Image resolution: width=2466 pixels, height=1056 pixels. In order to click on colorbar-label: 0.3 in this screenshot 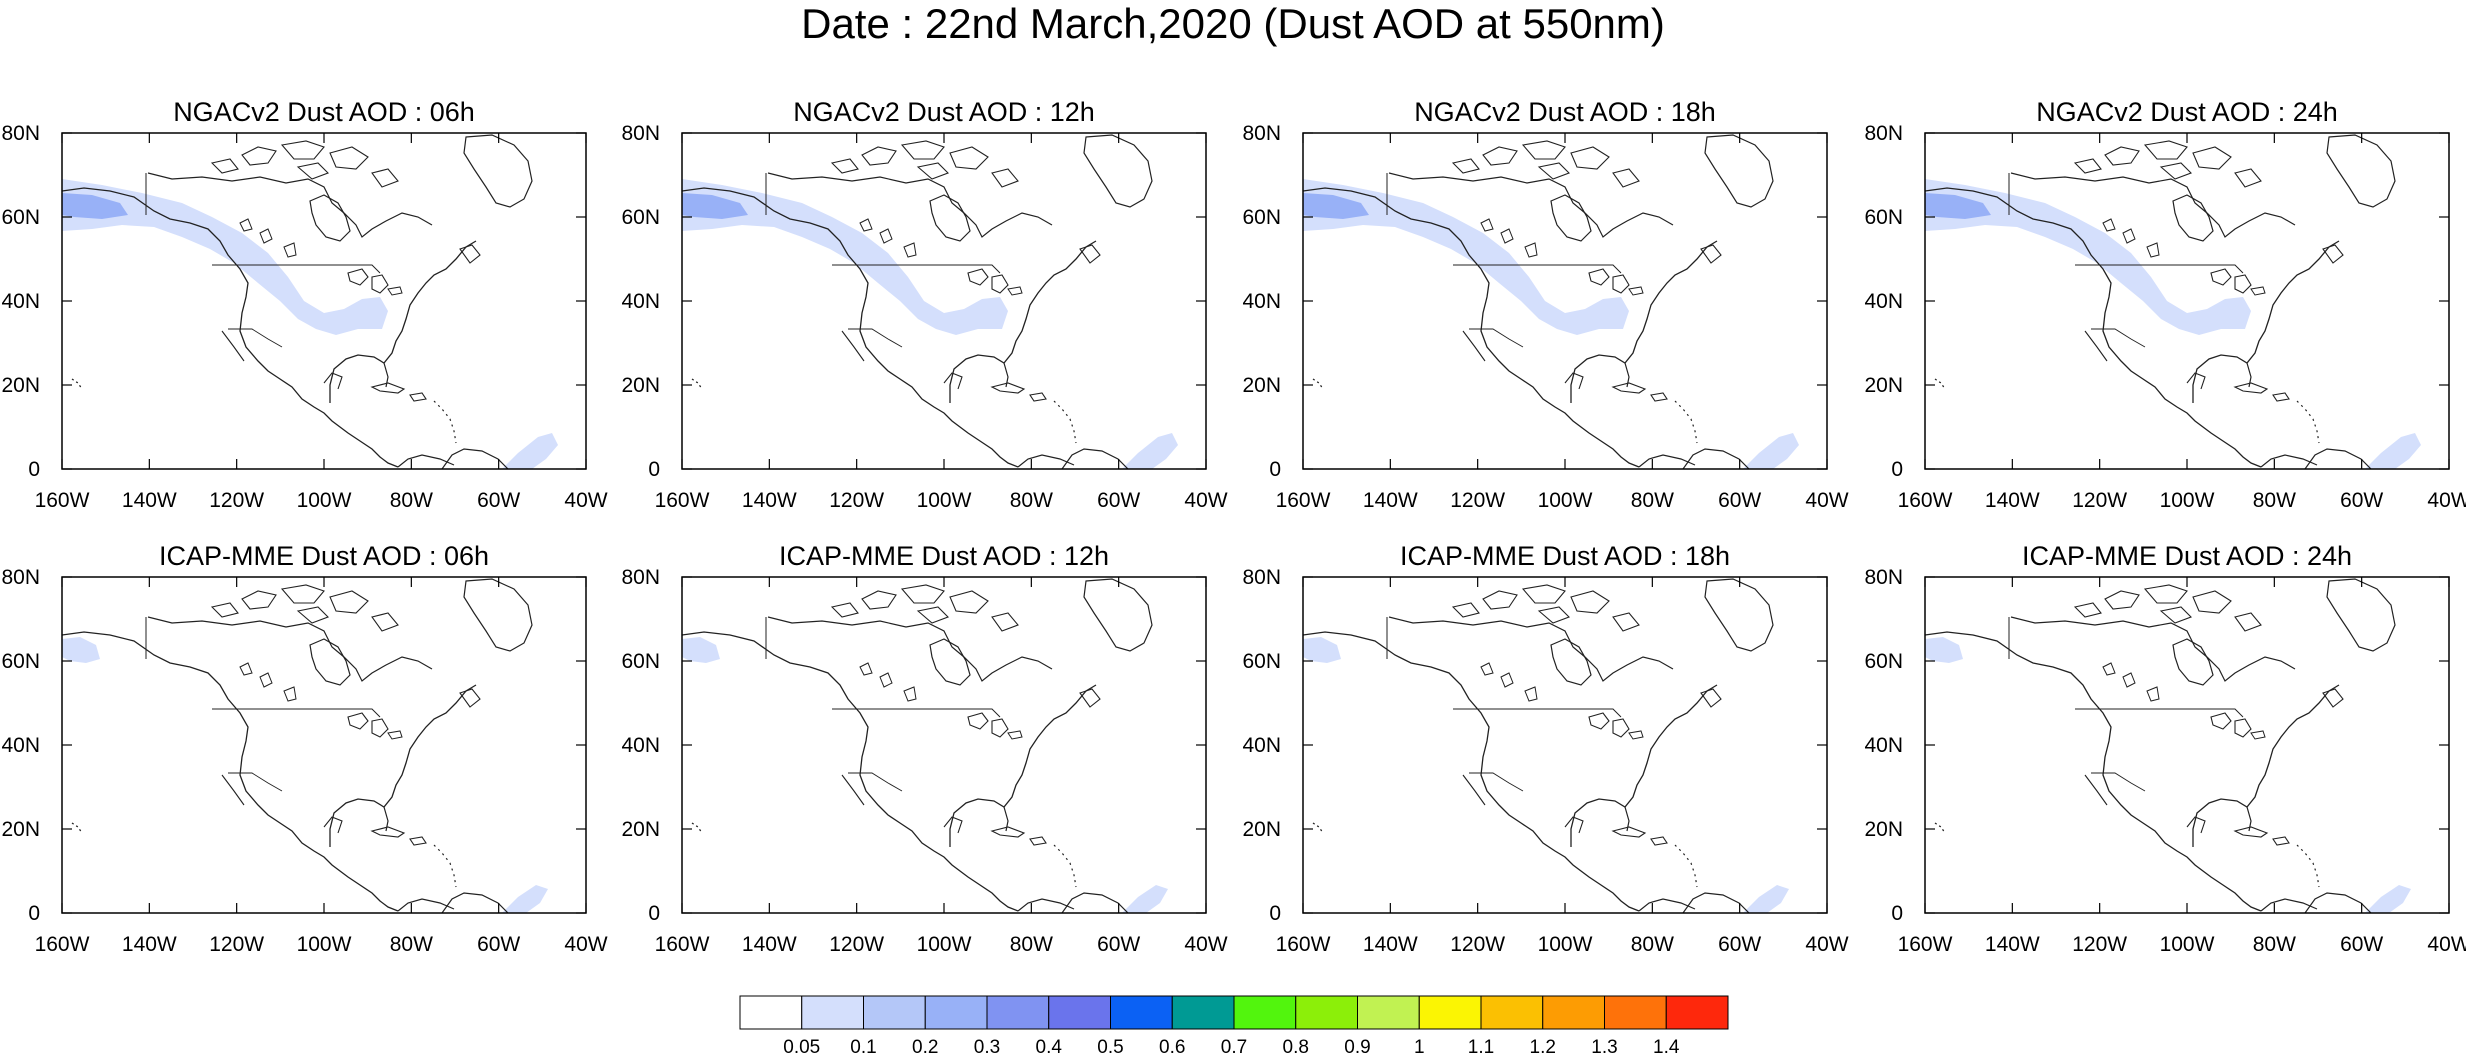, I will do `click(987, 1046)`.